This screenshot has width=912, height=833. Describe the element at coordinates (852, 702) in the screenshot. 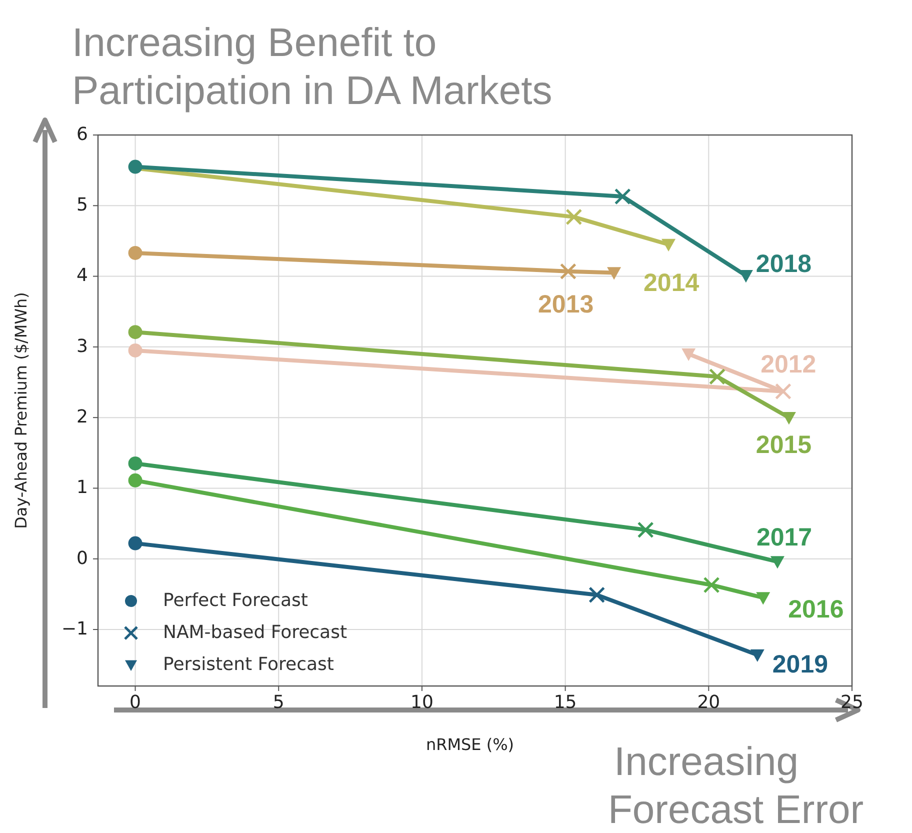

I see `x-tick-label: 25` at that location.